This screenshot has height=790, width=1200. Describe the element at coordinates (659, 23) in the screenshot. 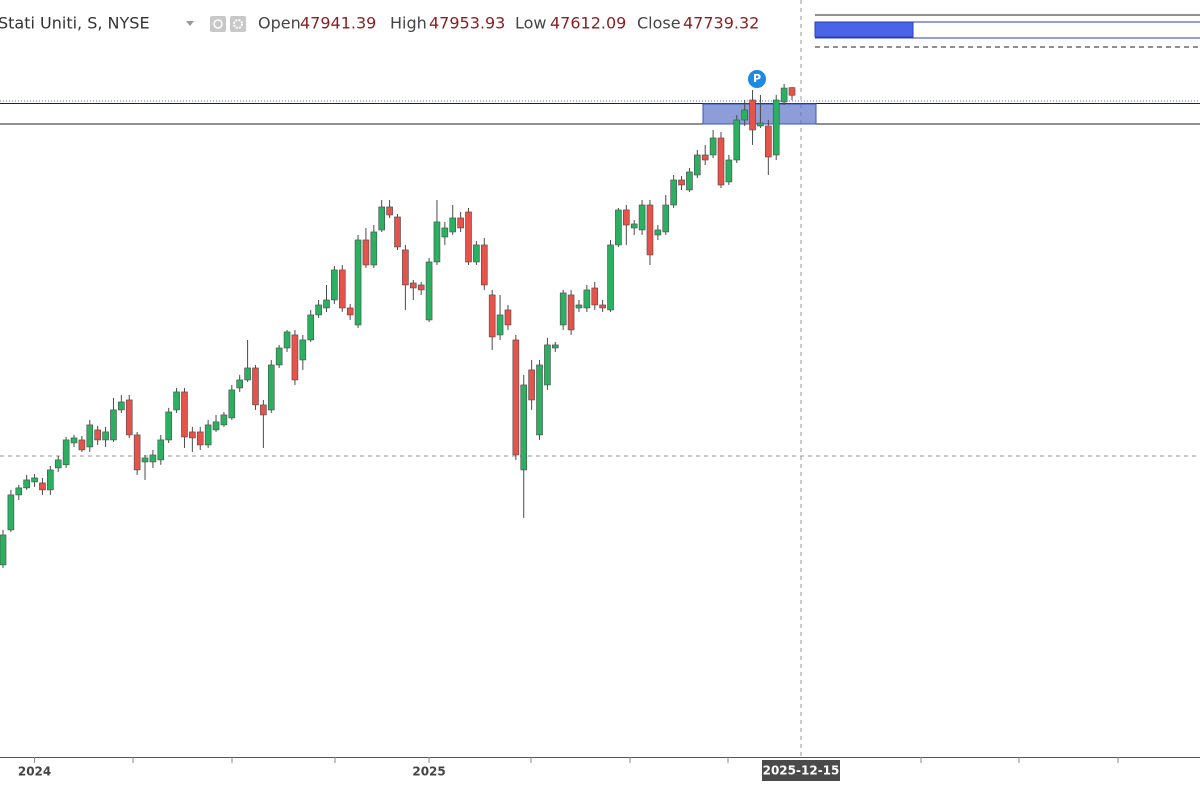

I see `close-label: Close` at that location.